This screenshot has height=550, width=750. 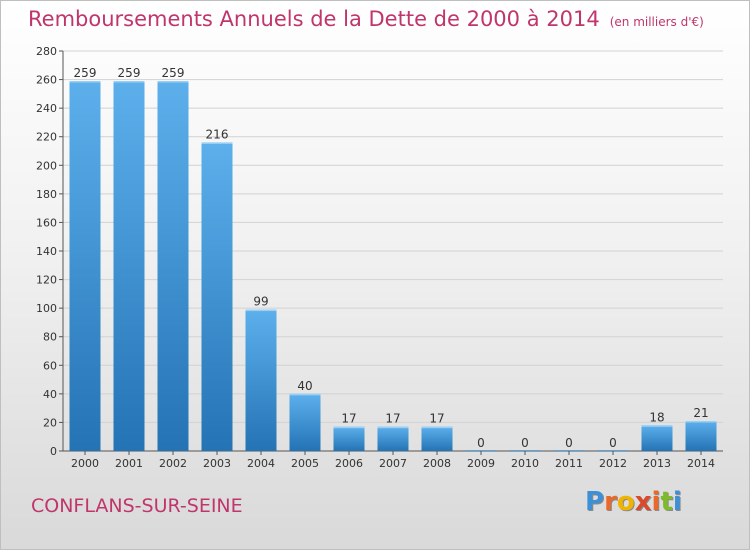 I want to click on bar-2004, so click(x=261, y=380).